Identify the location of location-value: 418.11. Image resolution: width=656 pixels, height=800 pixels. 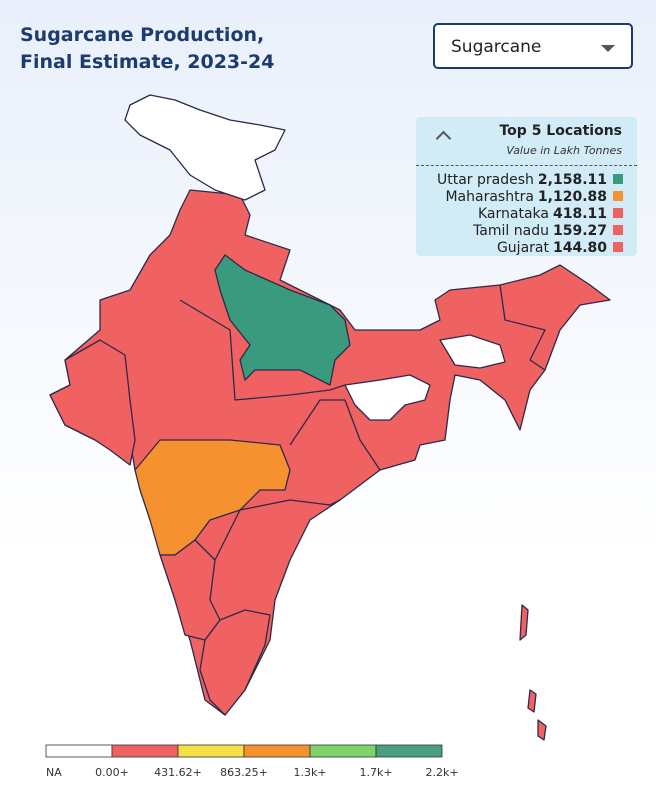
(579, 214).